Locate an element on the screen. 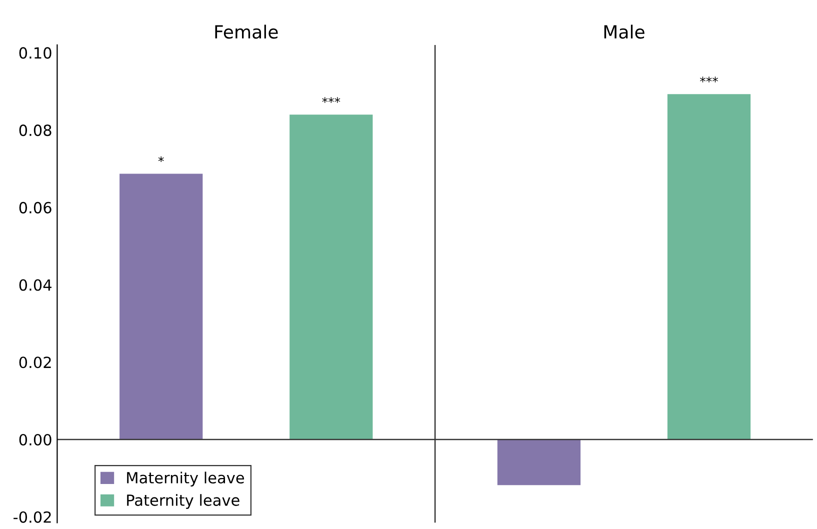 The image size is (817, 529). y-tick-label: 0.00 is located at coordinates (35, 440).